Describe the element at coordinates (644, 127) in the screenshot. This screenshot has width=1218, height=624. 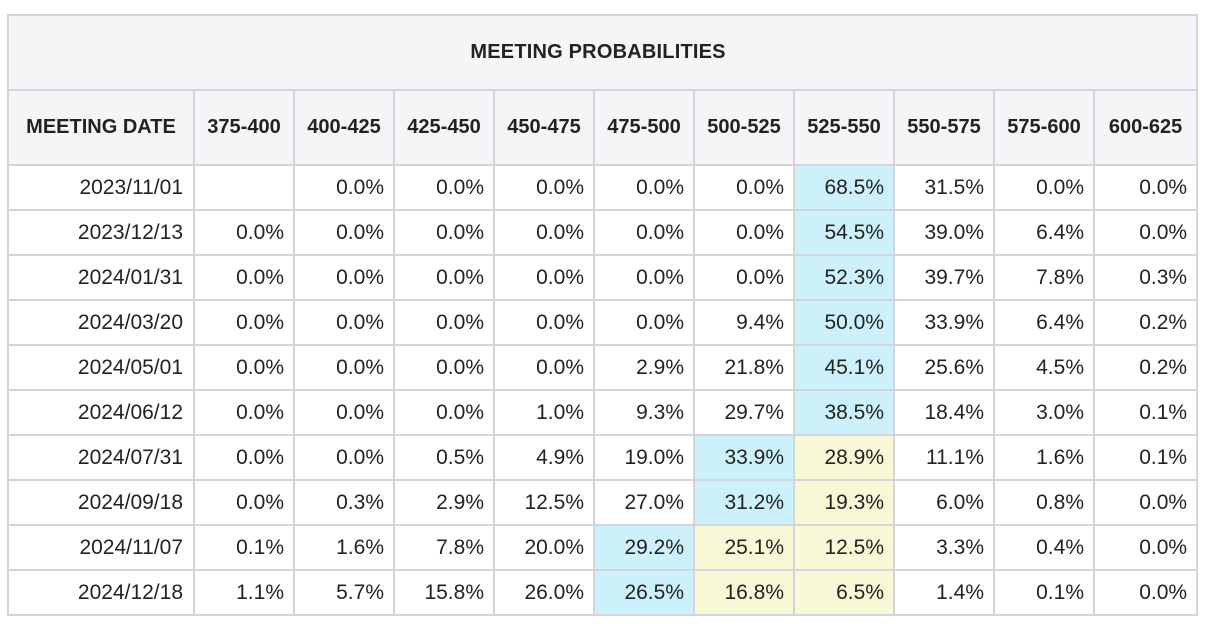
I see `column-header-475-500: 475-500` at that location.